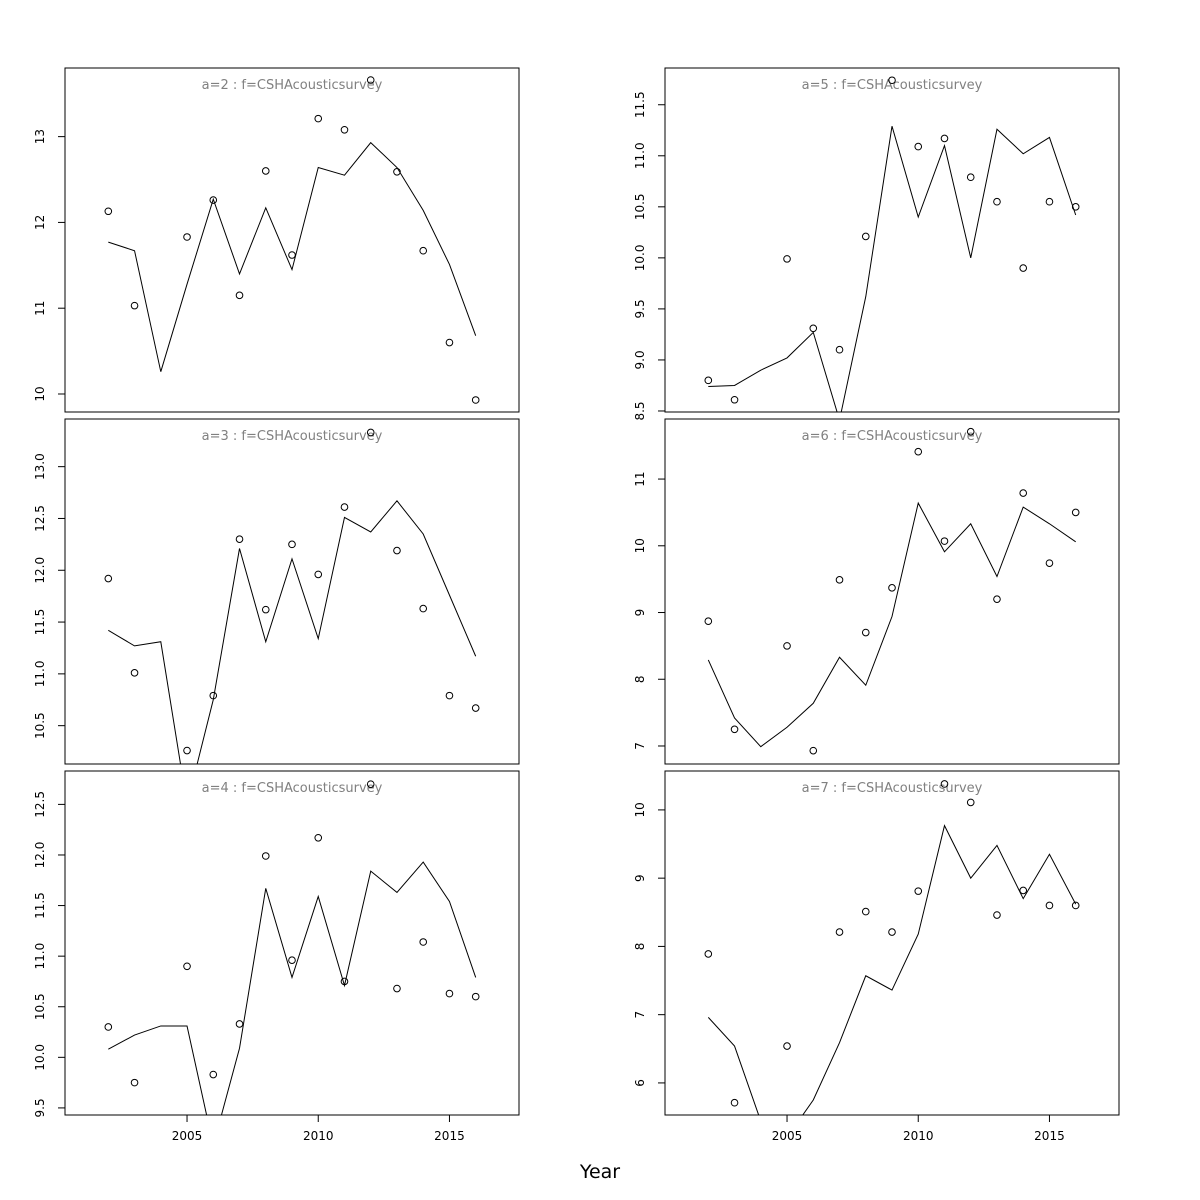 The width and height of the screenshot is (1200, 1200). Describe the element at coordinates (640, 613) in the screenshot. I see `y-tick-label: 9` at that location.